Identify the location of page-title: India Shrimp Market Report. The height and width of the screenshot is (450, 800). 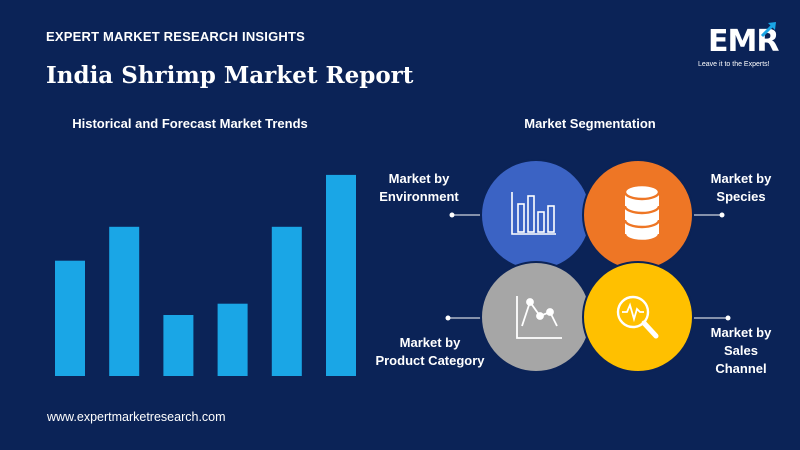
(230, 75).